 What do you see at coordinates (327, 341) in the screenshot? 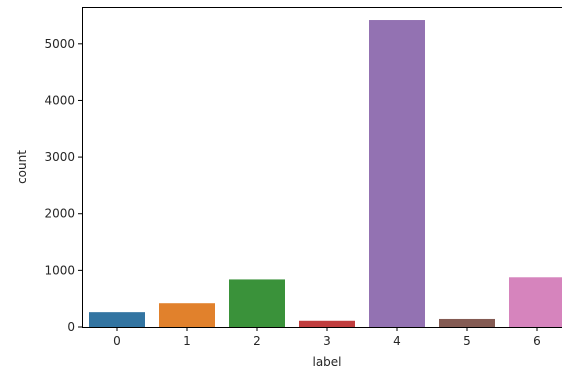
I see `x-tick-label-3: 3` at bounding box center [327, 341].